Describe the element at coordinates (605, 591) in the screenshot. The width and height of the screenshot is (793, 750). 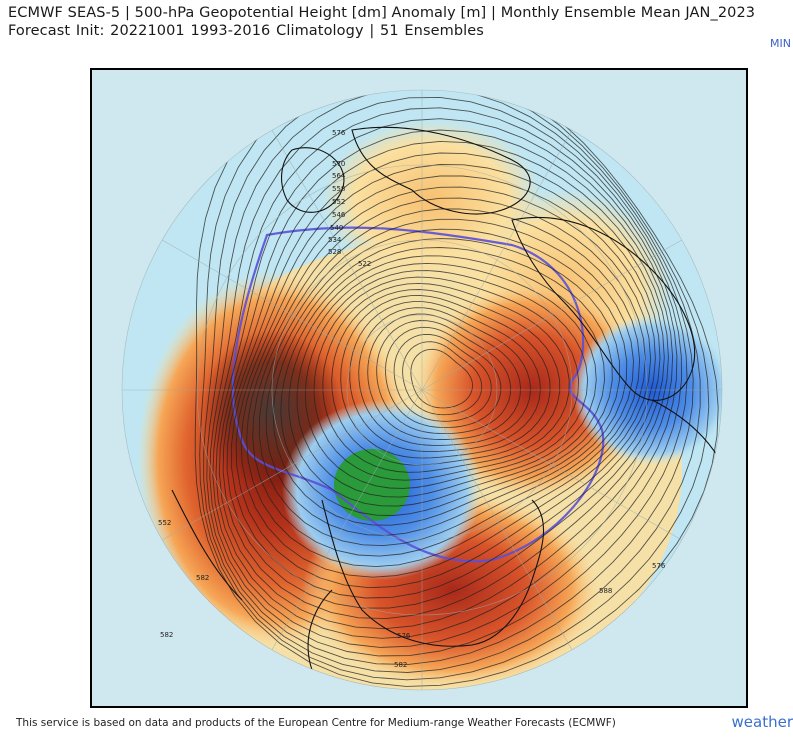
I see `contour-label: 588` at that location.